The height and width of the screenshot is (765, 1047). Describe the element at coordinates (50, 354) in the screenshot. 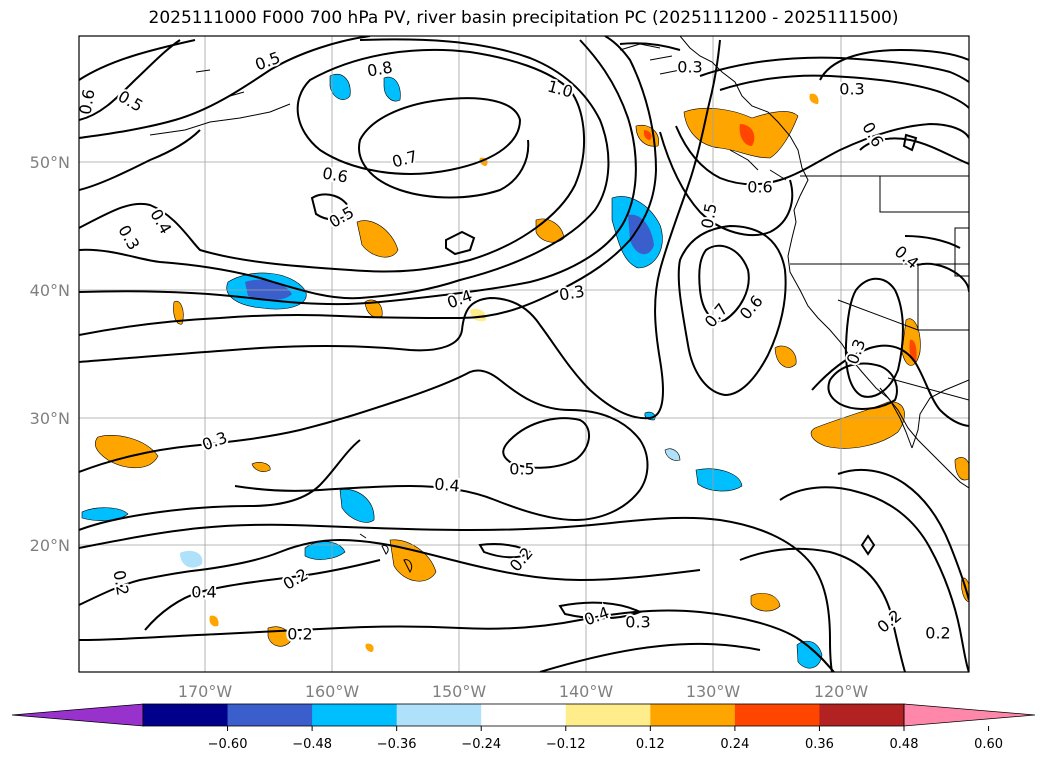

I see `latitude-labels: 50°N 40°N 30°N 20°N` at that location.